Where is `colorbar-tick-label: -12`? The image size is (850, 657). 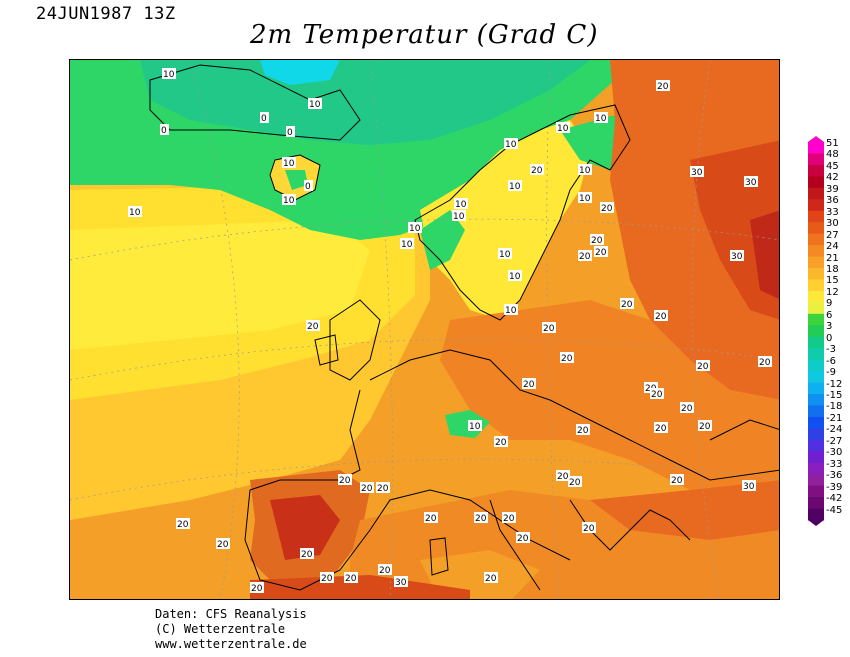 colorbar-tick-label: -12 is located at coordinates (834, 384).